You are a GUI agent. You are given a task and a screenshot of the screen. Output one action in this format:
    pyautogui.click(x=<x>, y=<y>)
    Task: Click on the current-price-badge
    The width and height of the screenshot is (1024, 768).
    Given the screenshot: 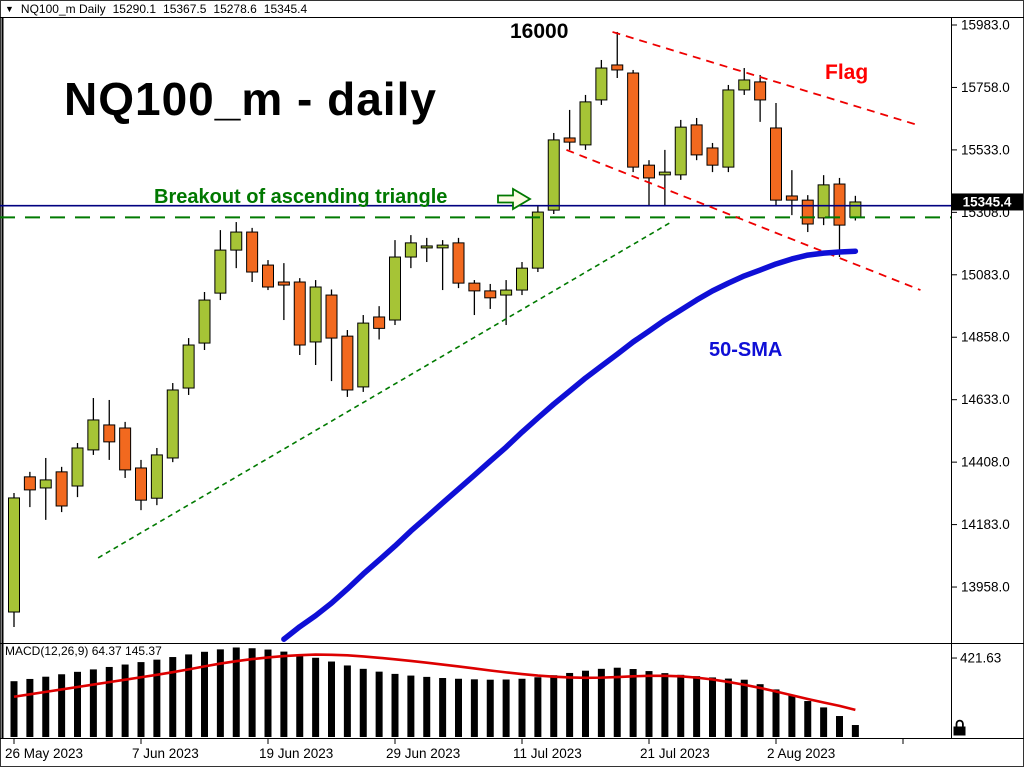 What is the action you would take?
    pyautogui.click(x=987, y=202)
    